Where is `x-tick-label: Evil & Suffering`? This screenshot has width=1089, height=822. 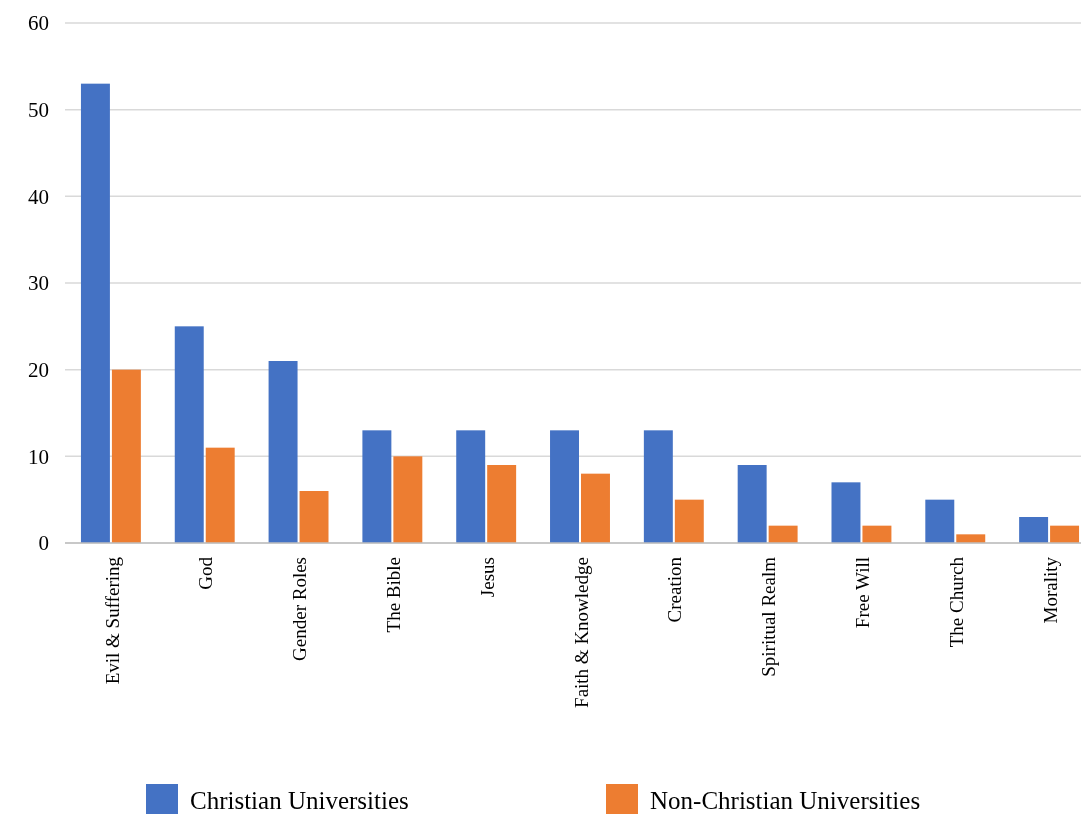
x-tick-label: Evil & Suffering is located at coordinates (112, 620).